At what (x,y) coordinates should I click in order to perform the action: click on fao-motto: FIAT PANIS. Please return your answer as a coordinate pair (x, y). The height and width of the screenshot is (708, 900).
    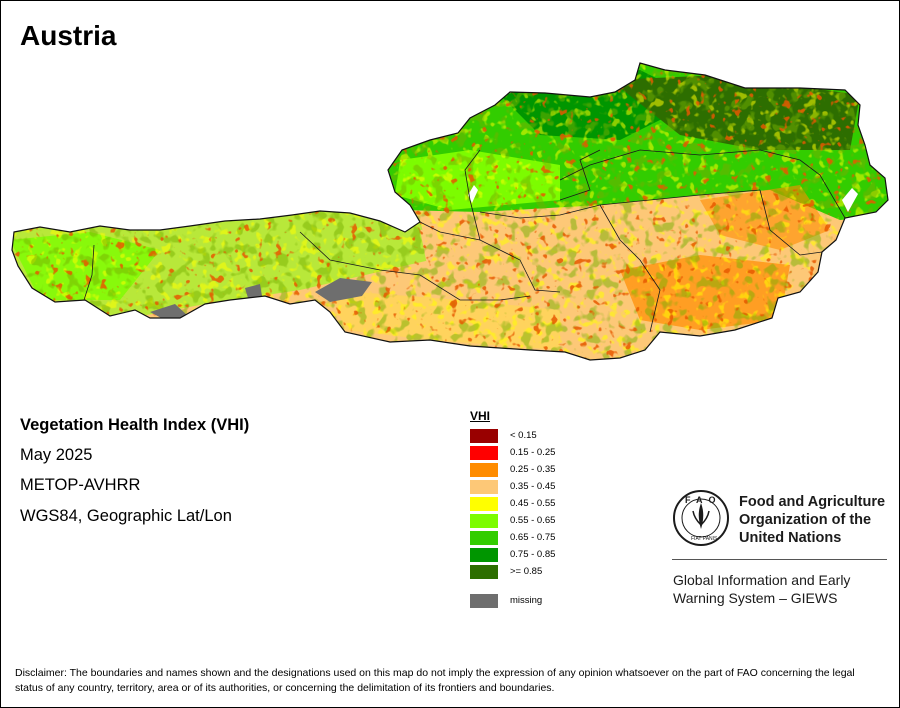
    Looking at the image, I should click on (704, 539).